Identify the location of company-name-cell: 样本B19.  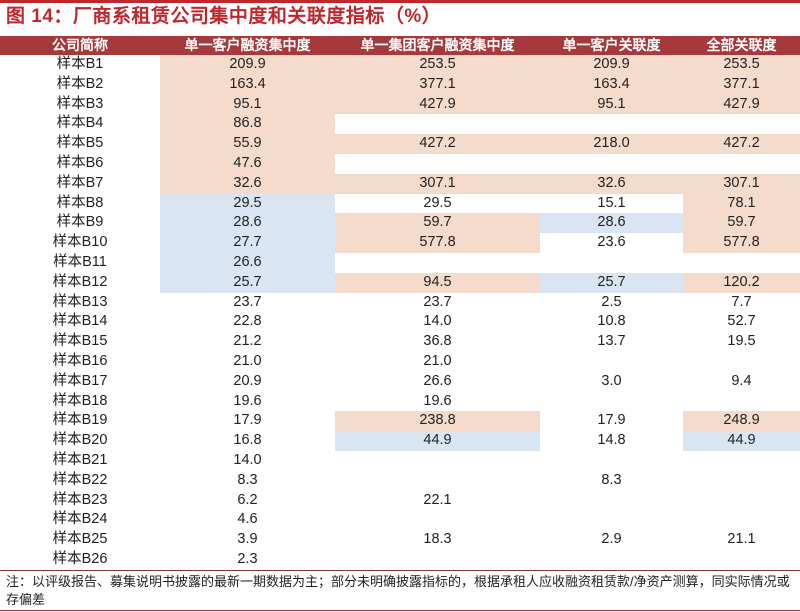
(80, 421).